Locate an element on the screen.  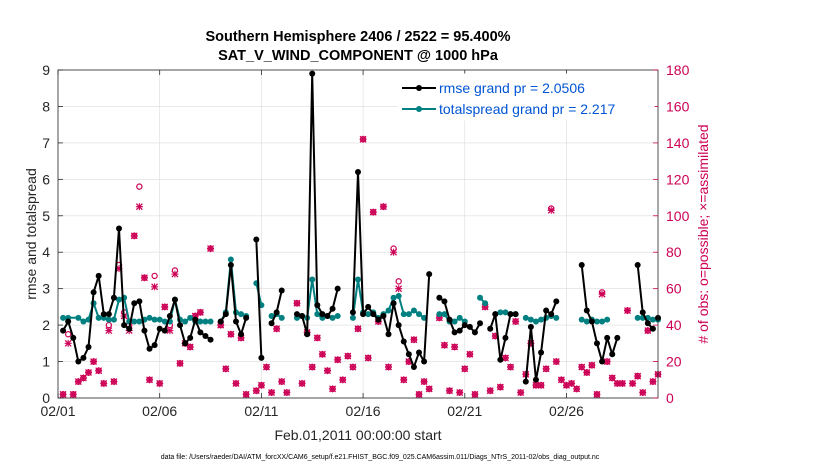
y-left-tick-label: 2 is located at coordinates (46, 325).